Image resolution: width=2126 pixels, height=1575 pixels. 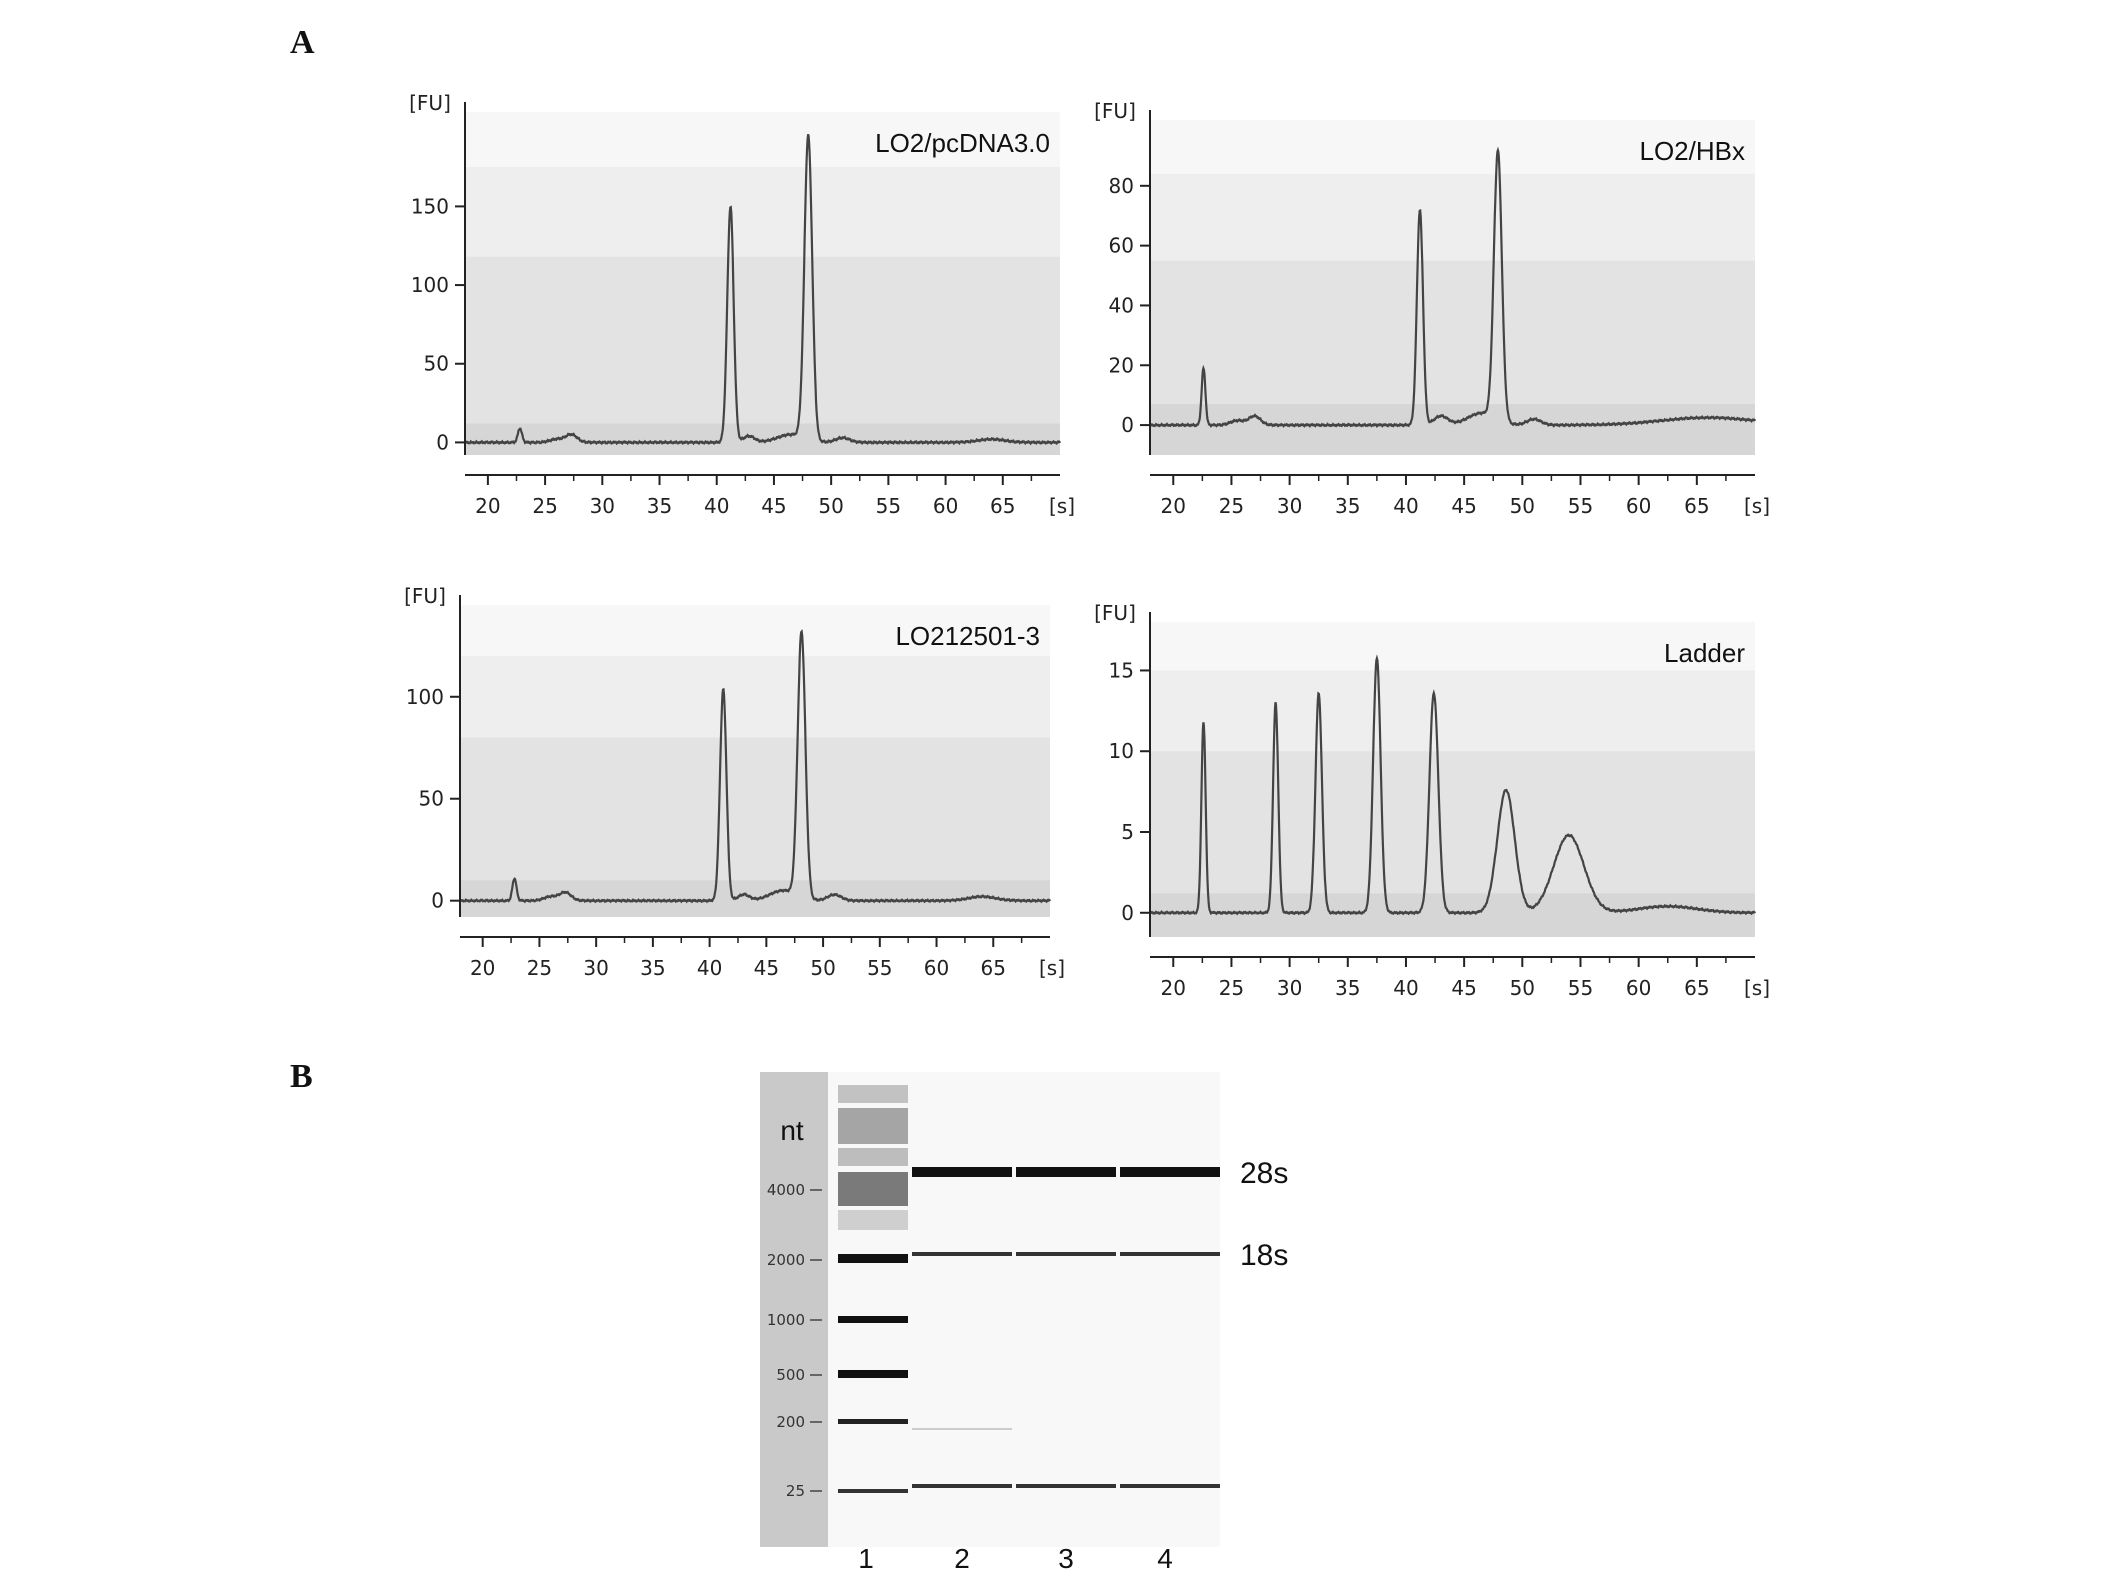 I want to click on y-tick-label: 15, so click(x=1121, y=670).